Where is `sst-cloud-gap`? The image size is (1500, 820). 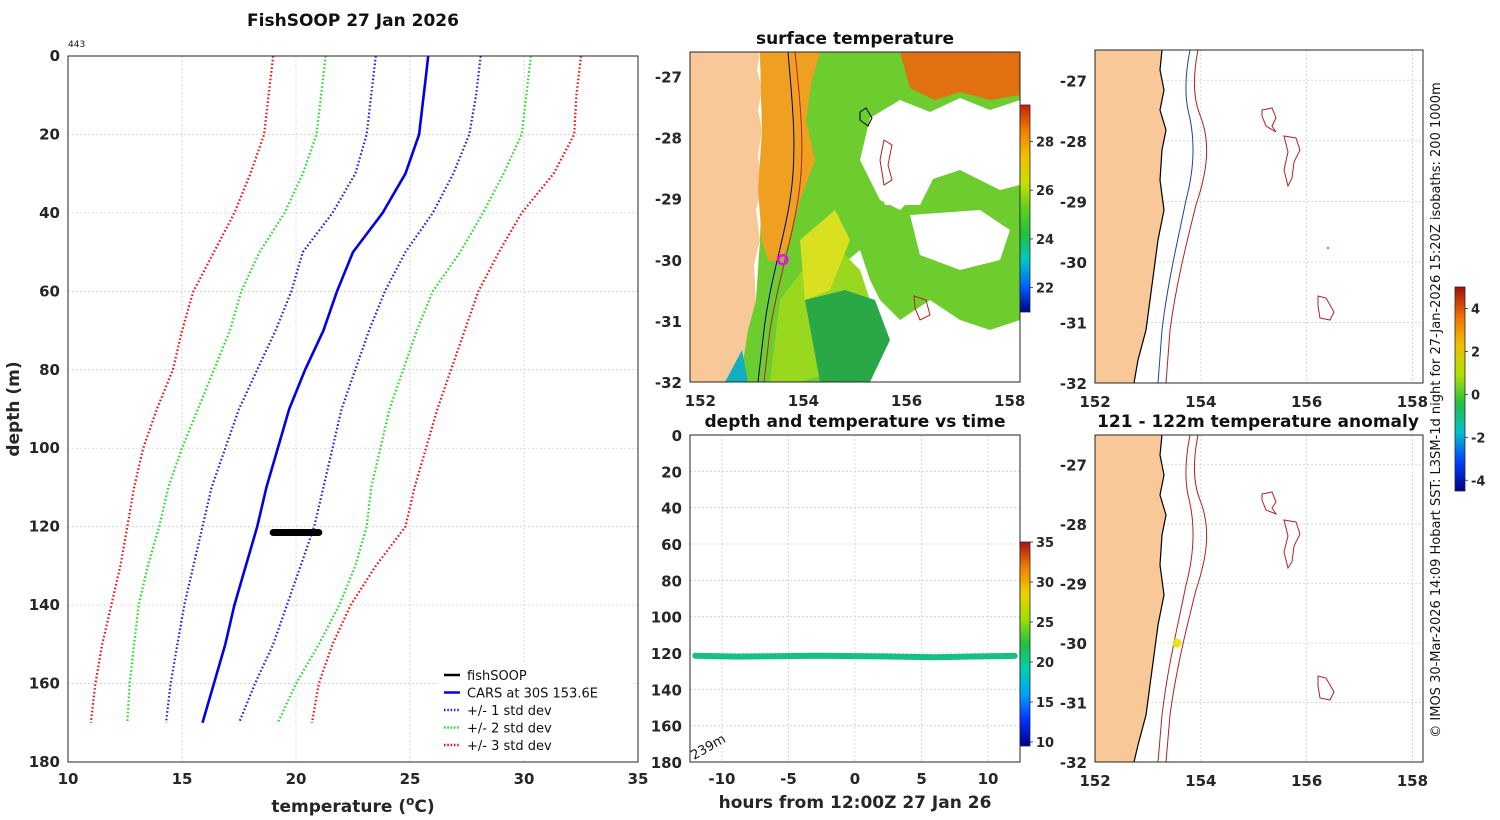 sst-cloud-gap is located at coordinates (960, 240).